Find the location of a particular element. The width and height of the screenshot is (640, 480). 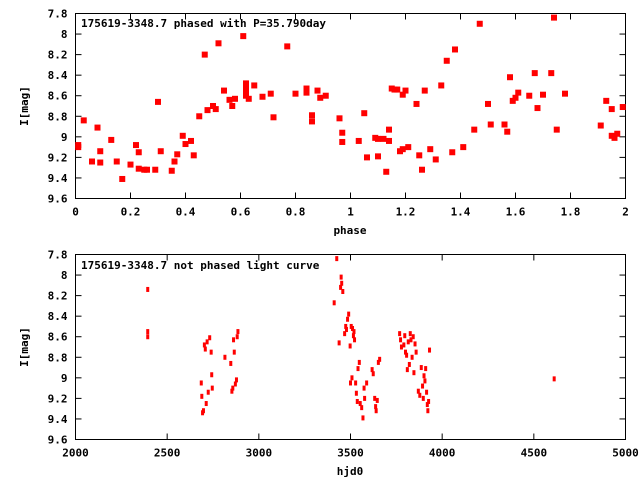

x-tick-label: 1.8 is located at coordinates (571, 212).